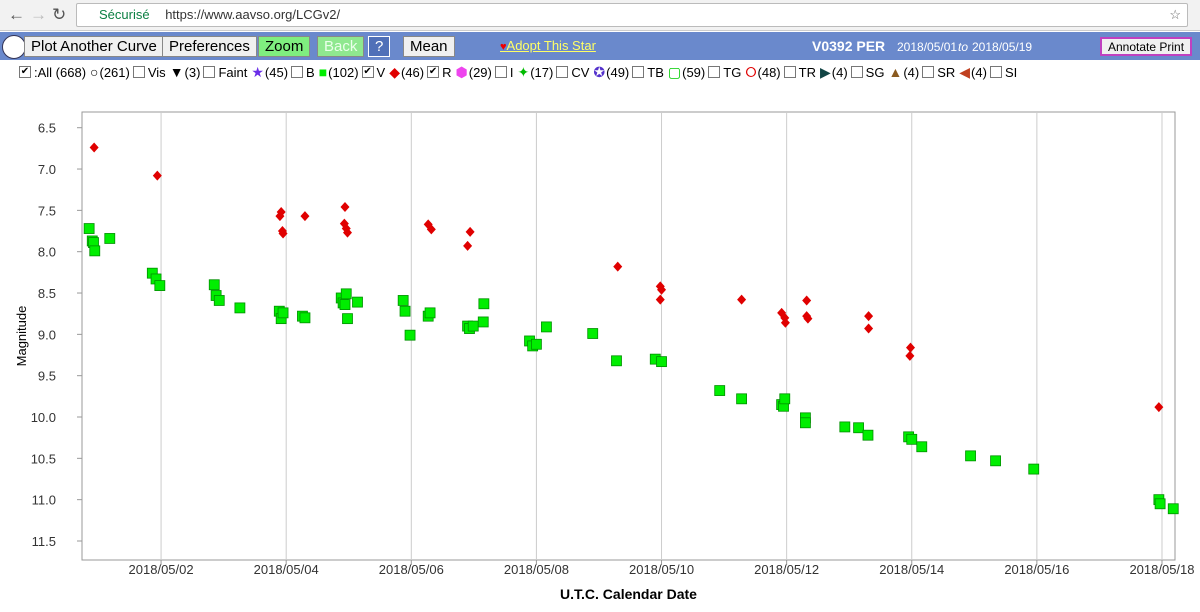  I want to click on symbol: ✪, so click(599, 71).